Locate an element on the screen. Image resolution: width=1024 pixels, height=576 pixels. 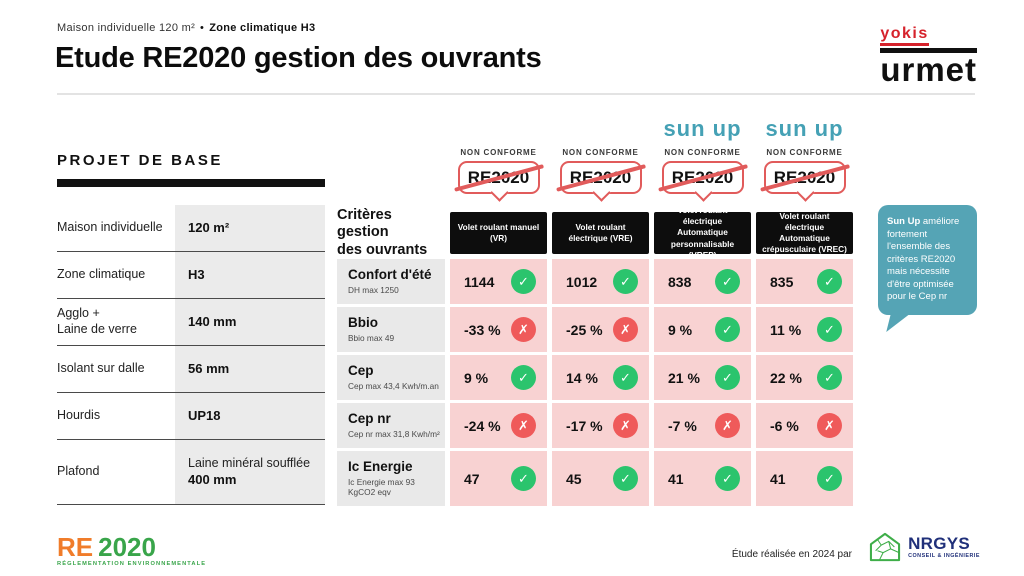
criteria-name: Ic Energie is located at coordinates (380, 466).